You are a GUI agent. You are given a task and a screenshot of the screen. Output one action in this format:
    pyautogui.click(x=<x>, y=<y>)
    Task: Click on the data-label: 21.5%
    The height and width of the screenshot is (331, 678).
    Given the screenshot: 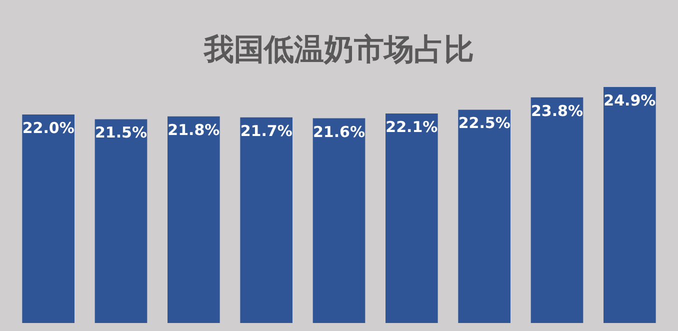 What is the action you would take?
    pyautogui.click(x=121, y=133)
    